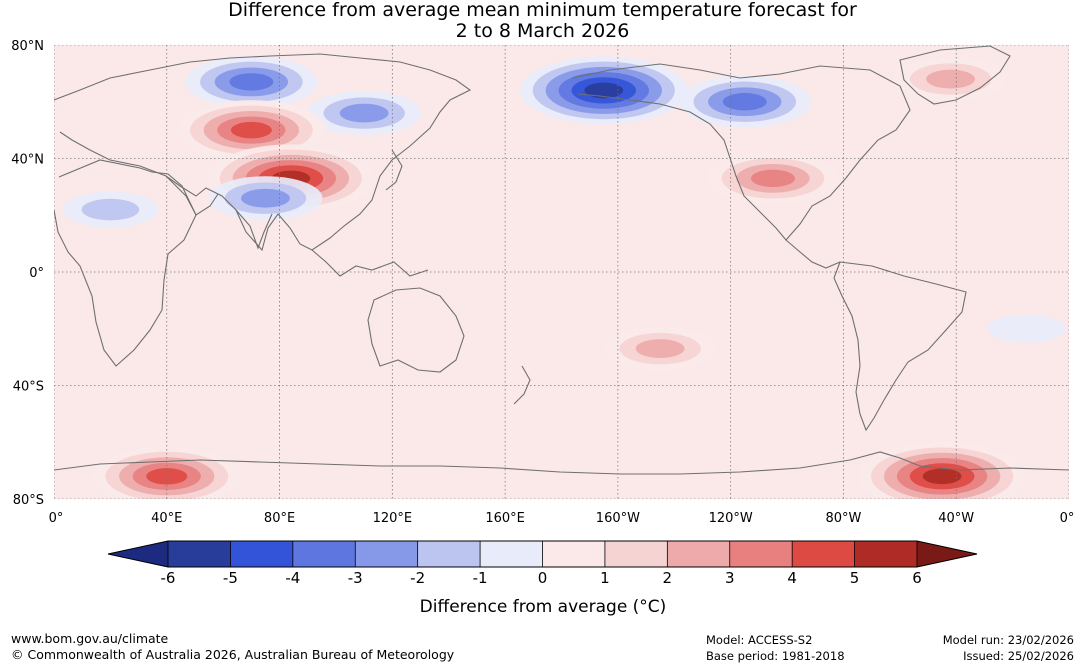 This screenshot has width=1085, height=667. Describe the element at coordinates (618, 518) in the screenshot. I see `lon-label: 160°W` at that location.